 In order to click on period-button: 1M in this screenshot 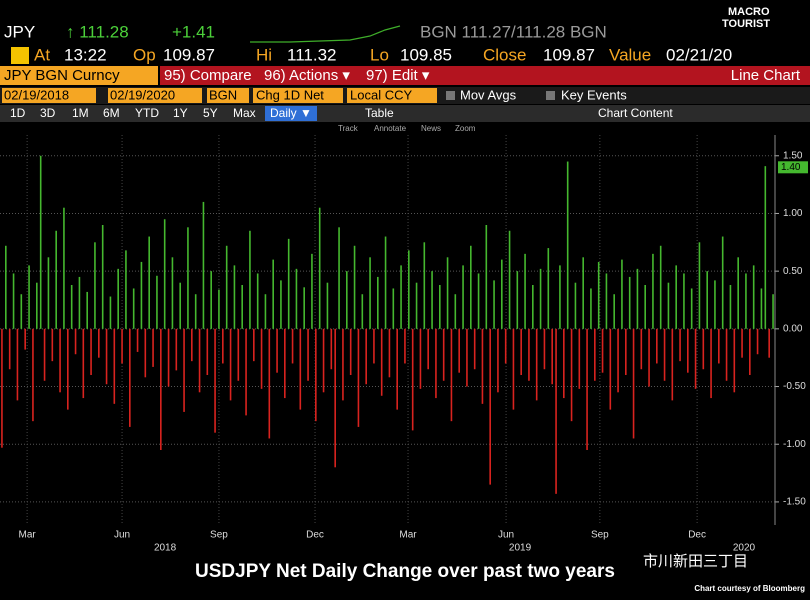, I will do `click(80, 113)`.